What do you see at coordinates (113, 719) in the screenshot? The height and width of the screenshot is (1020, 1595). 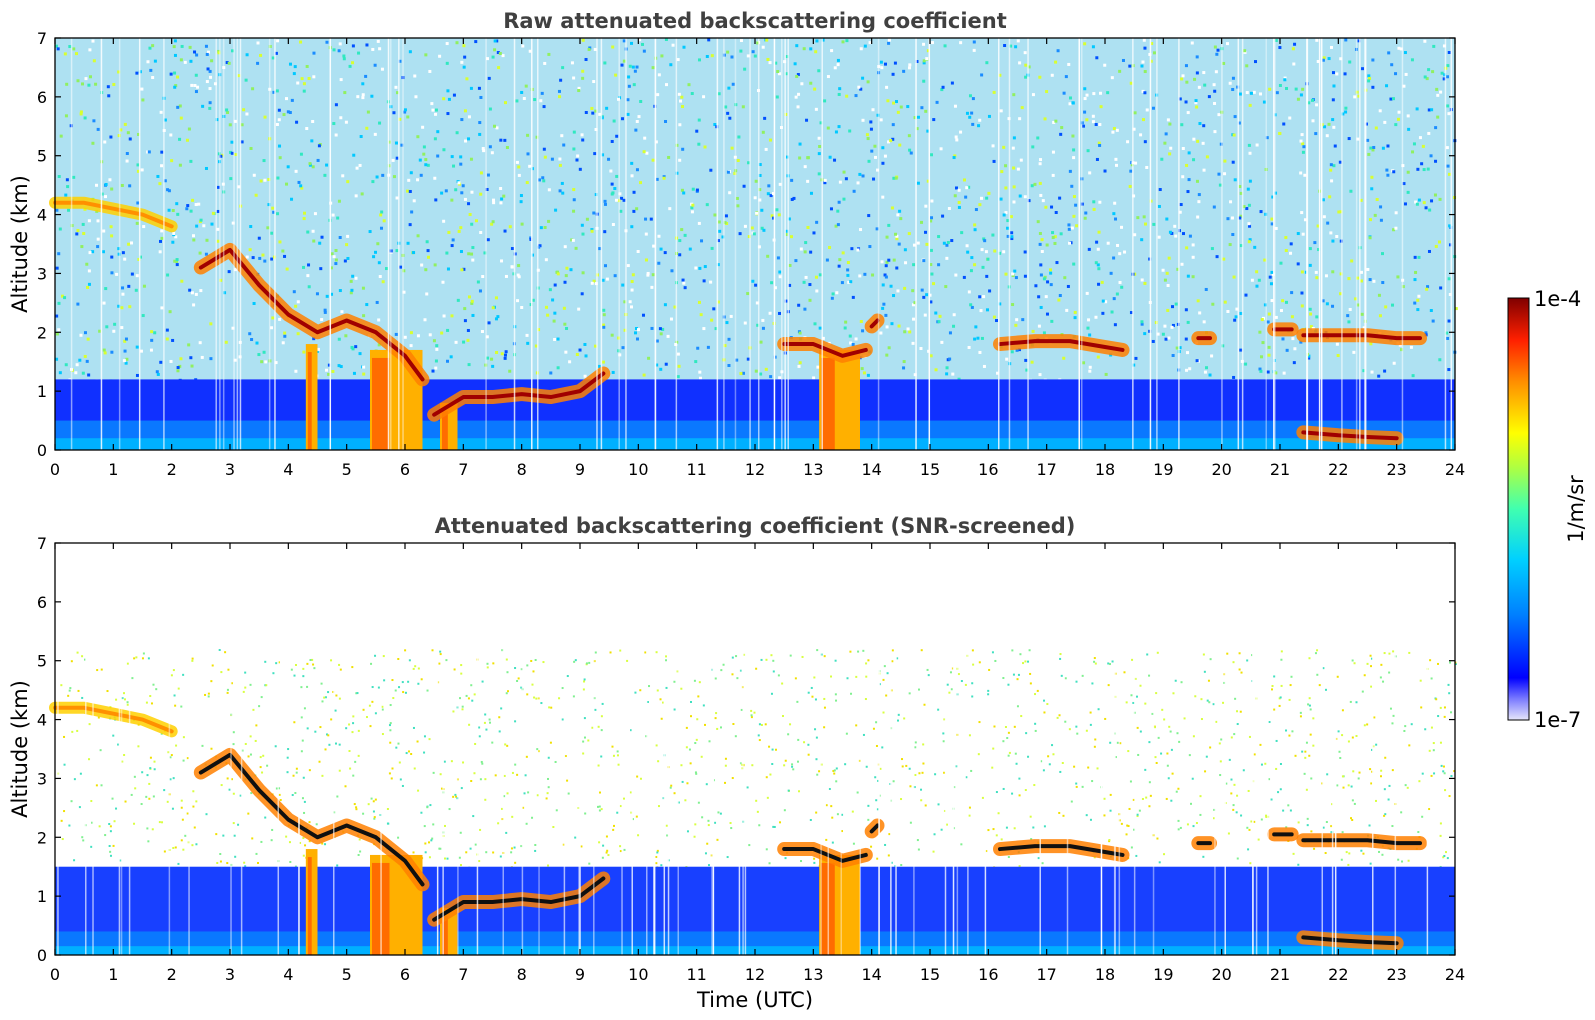 I see `cloud-layer` at bounding box center [113, 719].